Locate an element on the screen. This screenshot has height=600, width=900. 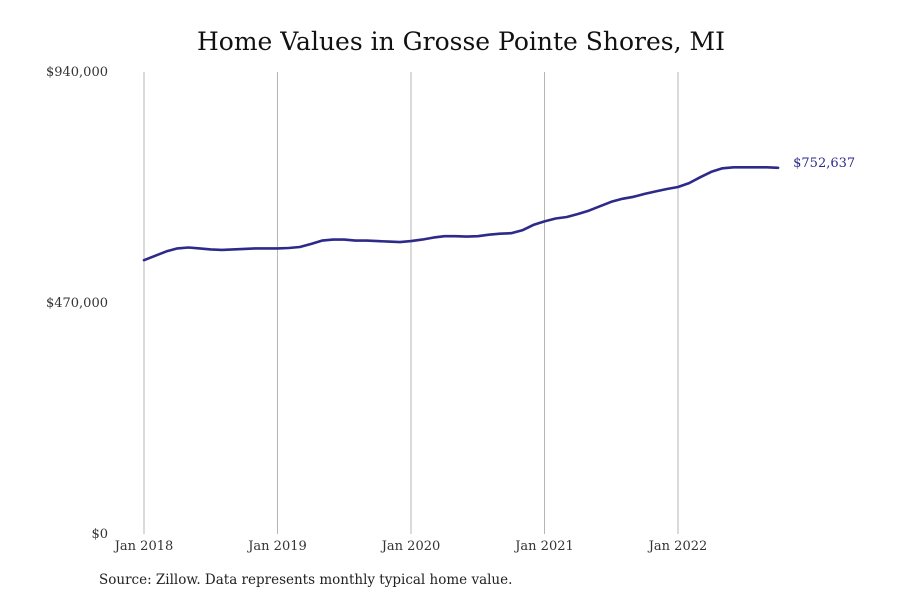
y-tick-label: $470,000 is located at coordinates (77, 303).